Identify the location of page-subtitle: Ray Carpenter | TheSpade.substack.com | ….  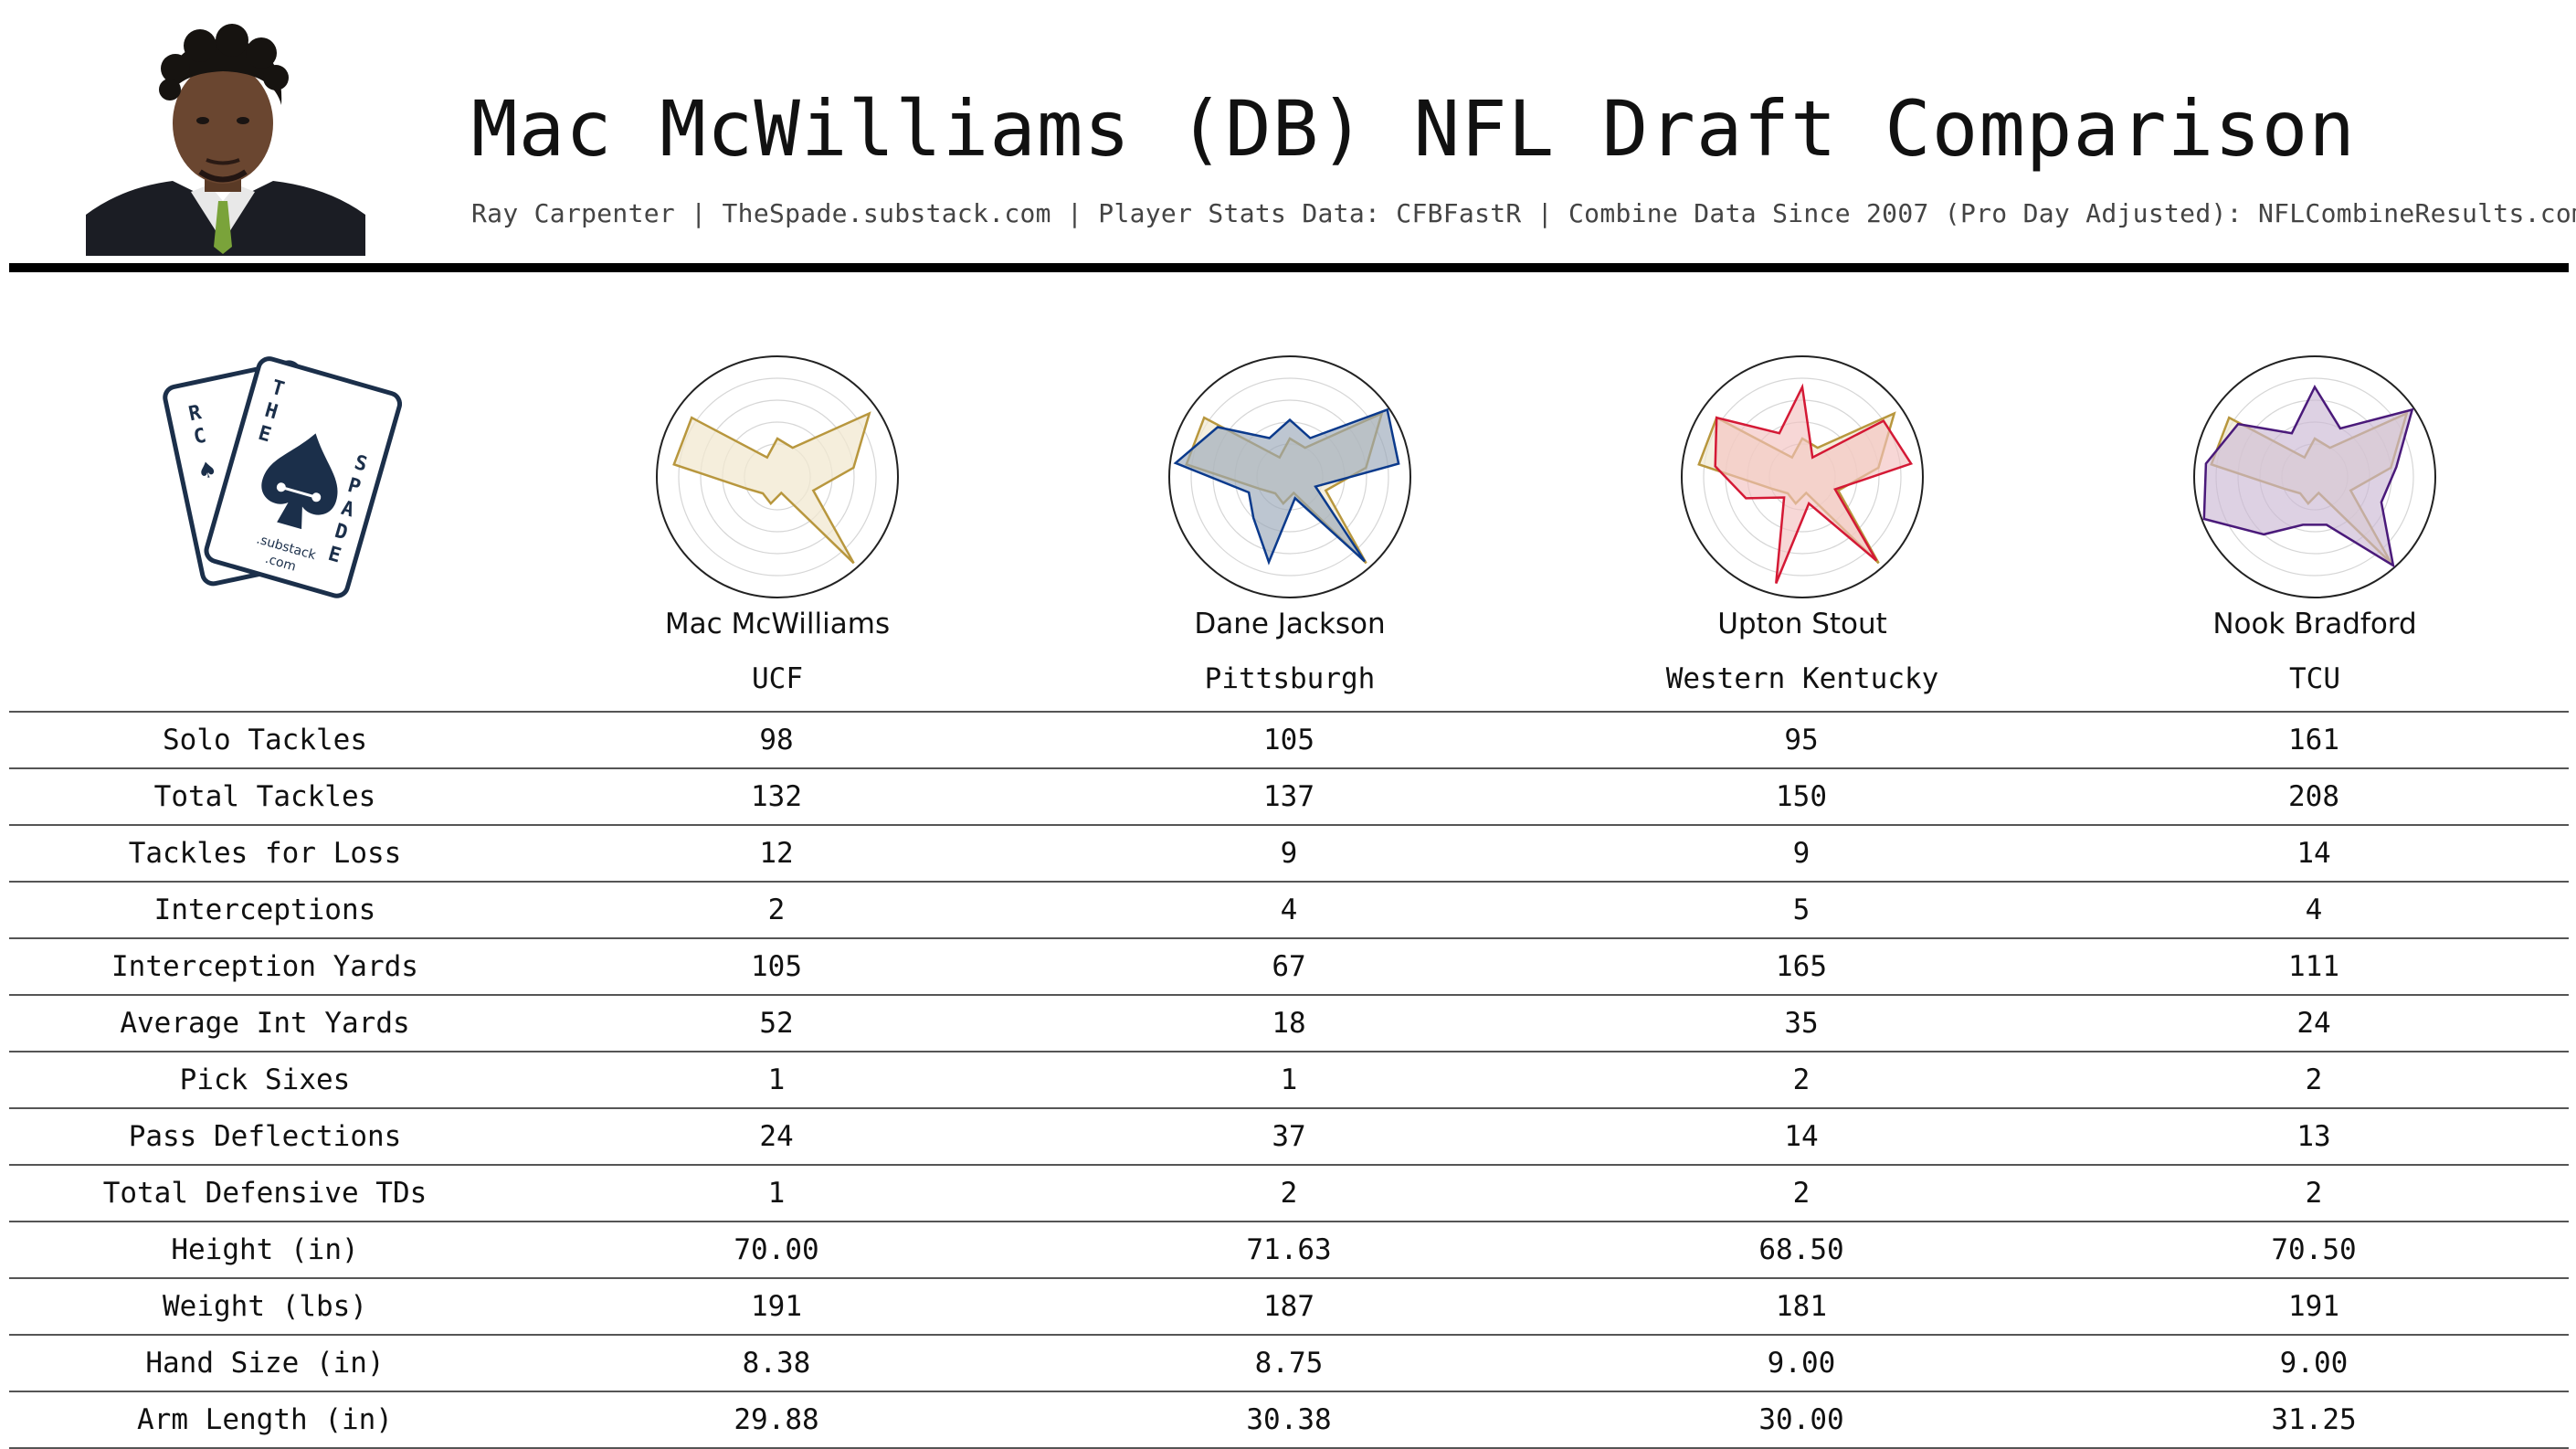
(1523, 213).